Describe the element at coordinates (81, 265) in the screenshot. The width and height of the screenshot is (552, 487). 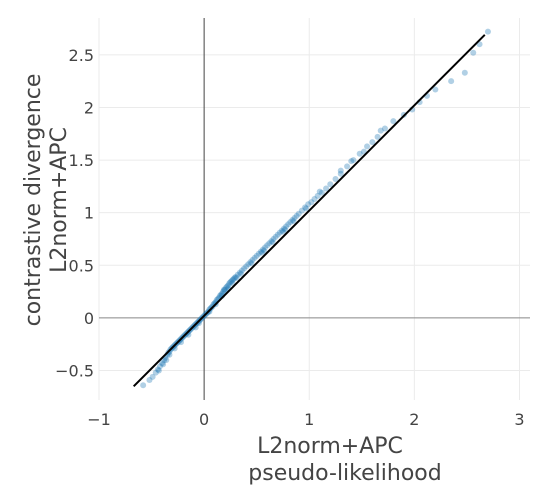
I see `y-tick-label: 0.5` at that location.